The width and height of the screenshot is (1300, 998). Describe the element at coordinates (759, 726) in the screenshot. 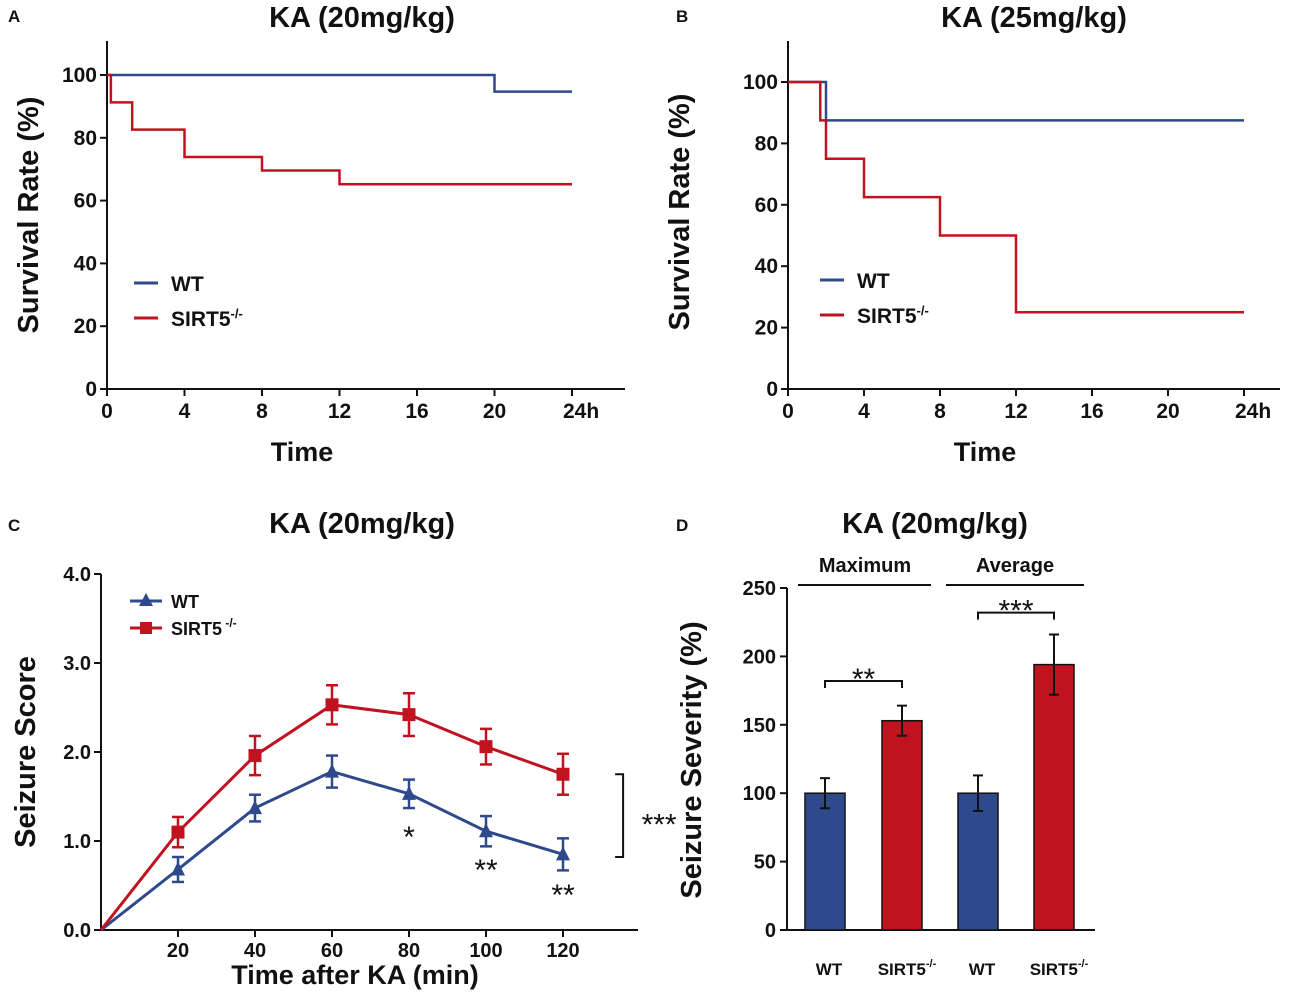

I see `y-tick-label-d: 150` at that location.